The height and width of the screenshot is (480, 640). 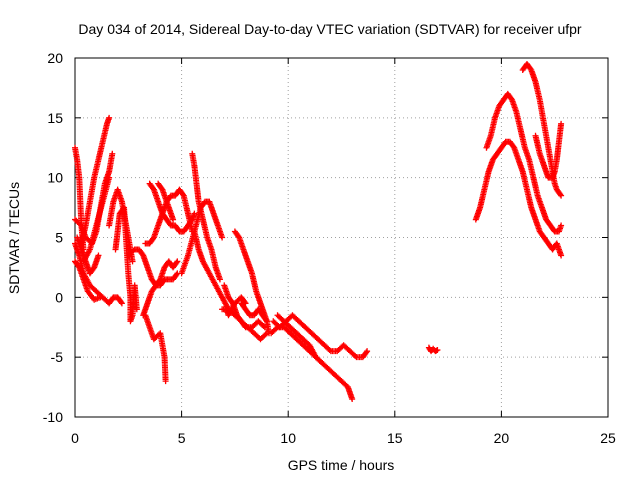 What do you see at coordinates (297, 345) in the screenshot?
I see `series-arc-d3` at bounding box center [297, 345].